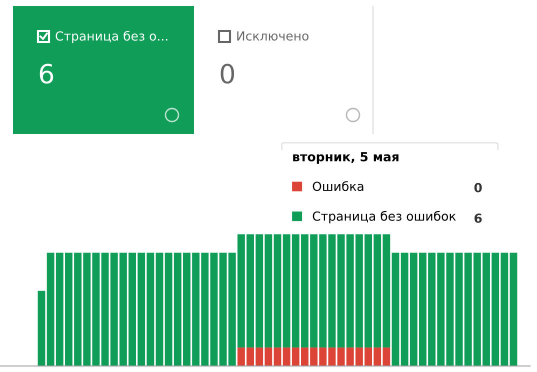 This screenshot has width=537, height=372. What do you see at coordinates (272, 36) in the screenshot?
I see `text: Исключено` at bounding box center [272, 36].